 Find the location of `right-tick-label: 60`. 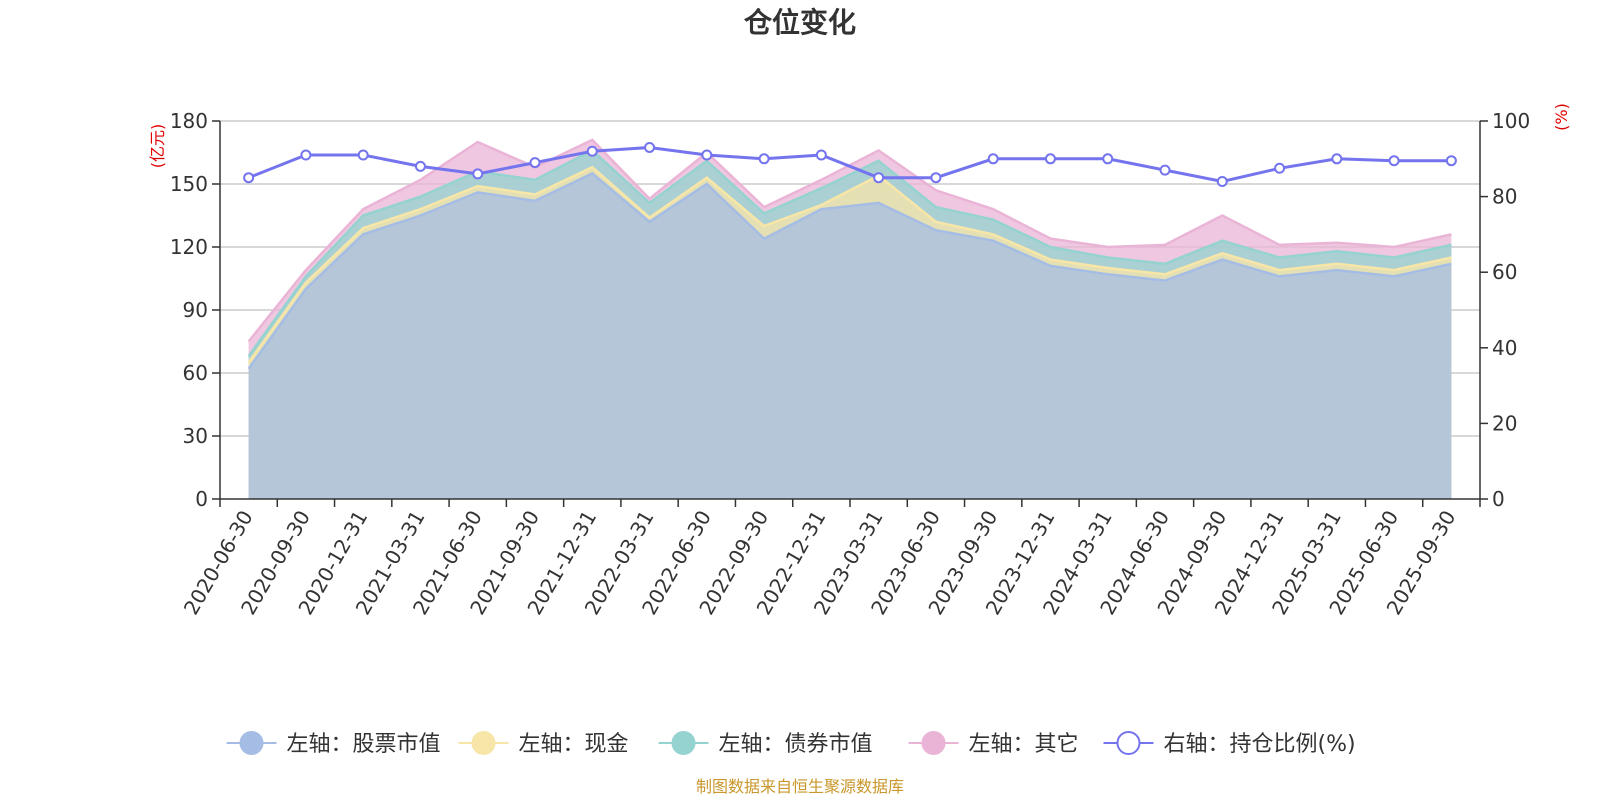

right-tick-label: 60 is located at coordinates (1504, 272).